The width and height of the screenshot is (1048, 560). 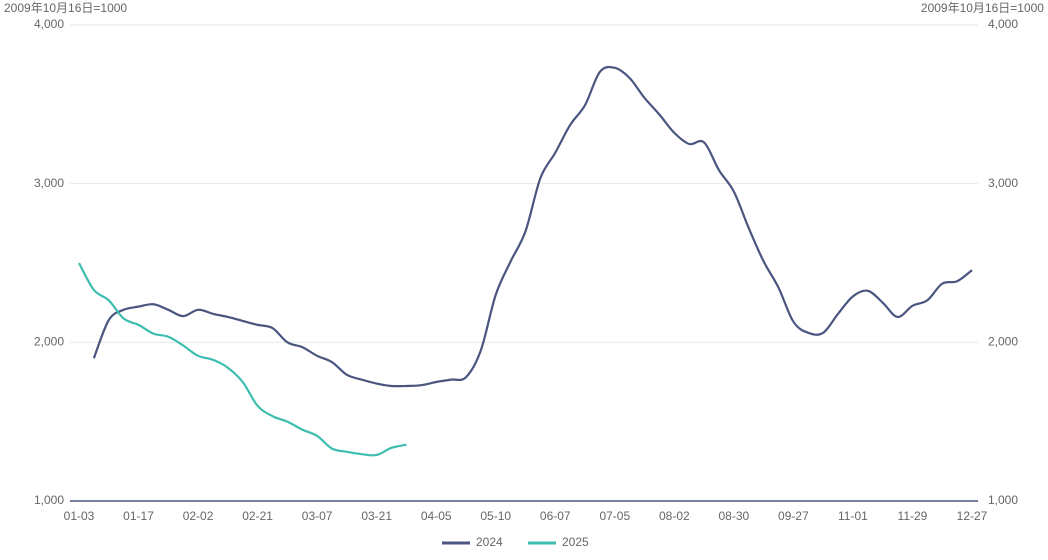 What do you see at coordinates (913, 516) in the screenshot?
I see `x-tick-label: 11-29` at bounding box center [913, 516].